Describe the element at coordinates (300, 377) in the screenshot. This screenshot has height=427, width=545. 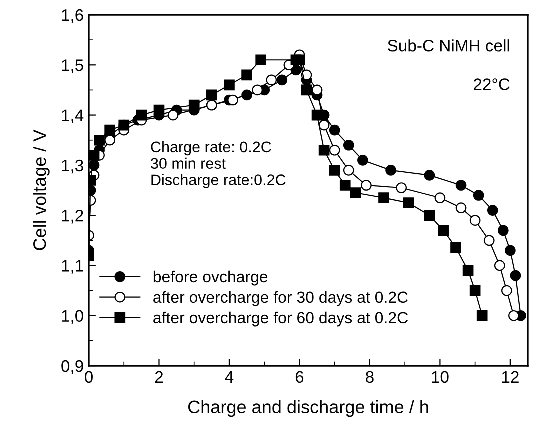
I see `x-tick-label: 6` at that location.